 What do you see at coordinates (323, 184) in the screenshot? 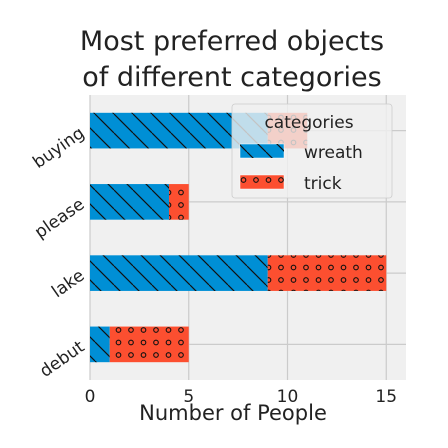
I see `legend-label-trick: trick` at bounding box center [323, 184].